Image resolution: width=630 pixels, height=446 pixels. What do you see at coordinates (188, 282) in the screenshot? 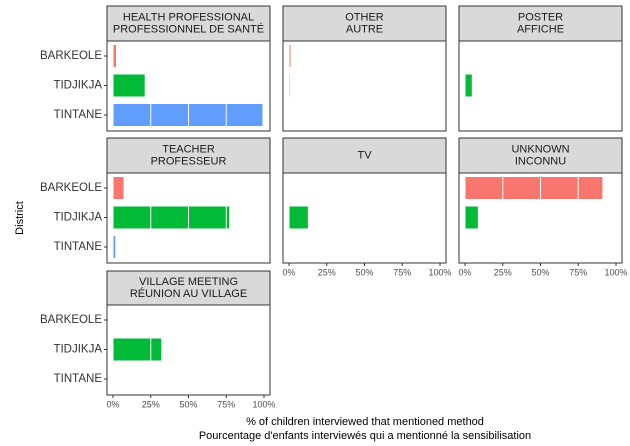
I see `facet-title: VILLAGE MEETING` at bounding box center [188, 282].